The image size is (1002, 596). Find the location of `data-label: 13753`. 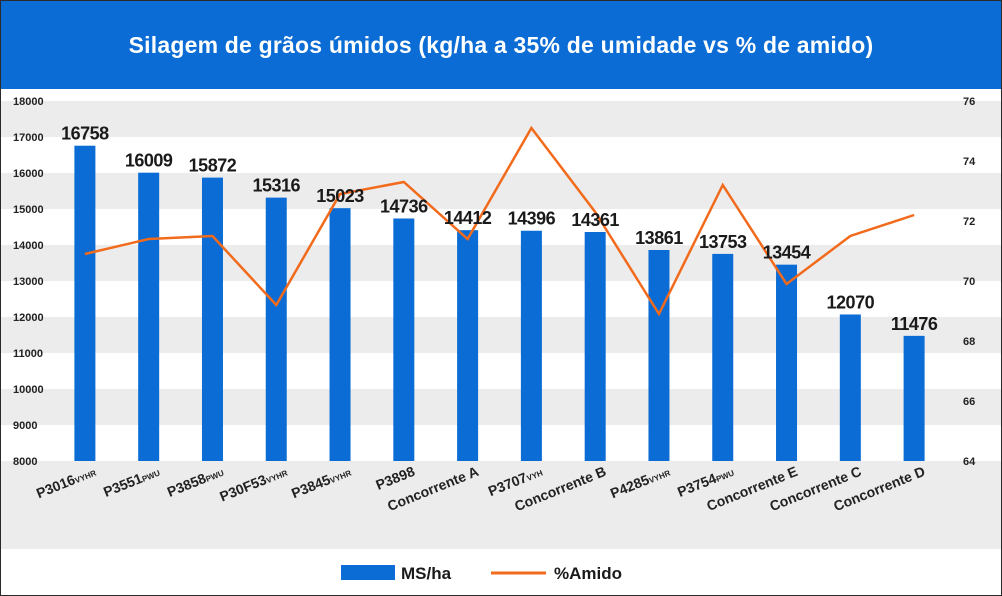

data-label: 13753 is located at coordinates (723, 242).